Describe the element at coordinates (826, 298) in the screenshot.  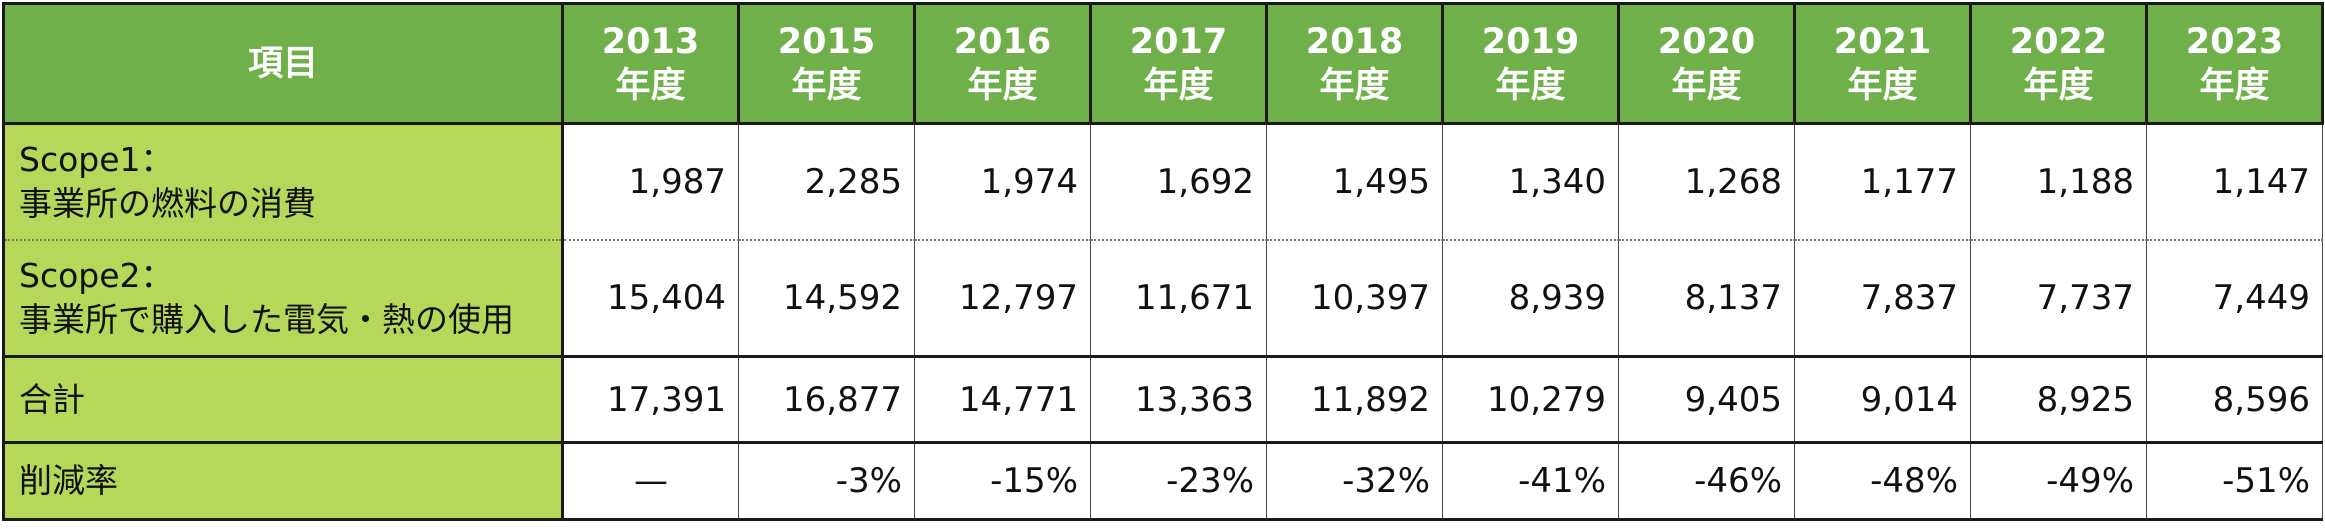
I see `cell: 14,592` at that location.